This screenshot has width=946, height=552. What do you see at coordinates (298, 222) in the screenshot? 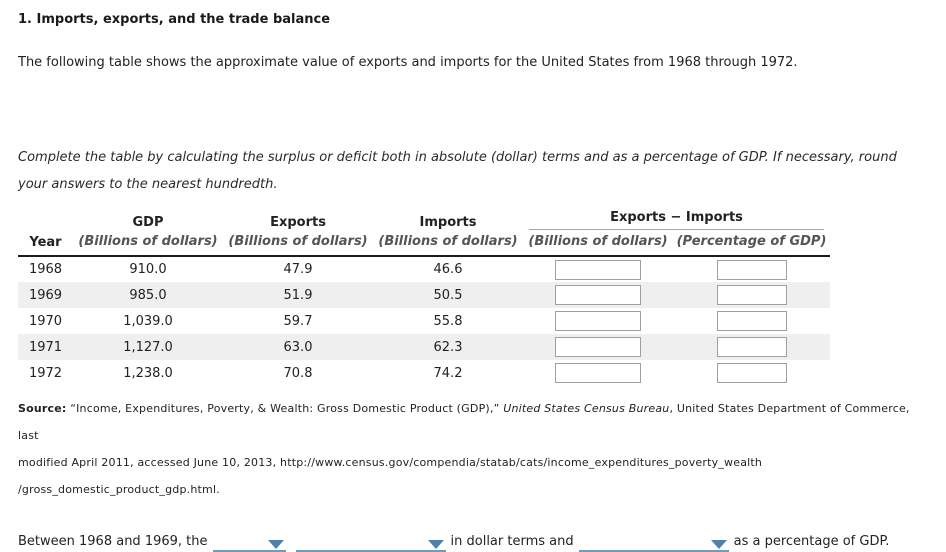
I see `column-header-exports: Exports` at bounding box center [298, 222].